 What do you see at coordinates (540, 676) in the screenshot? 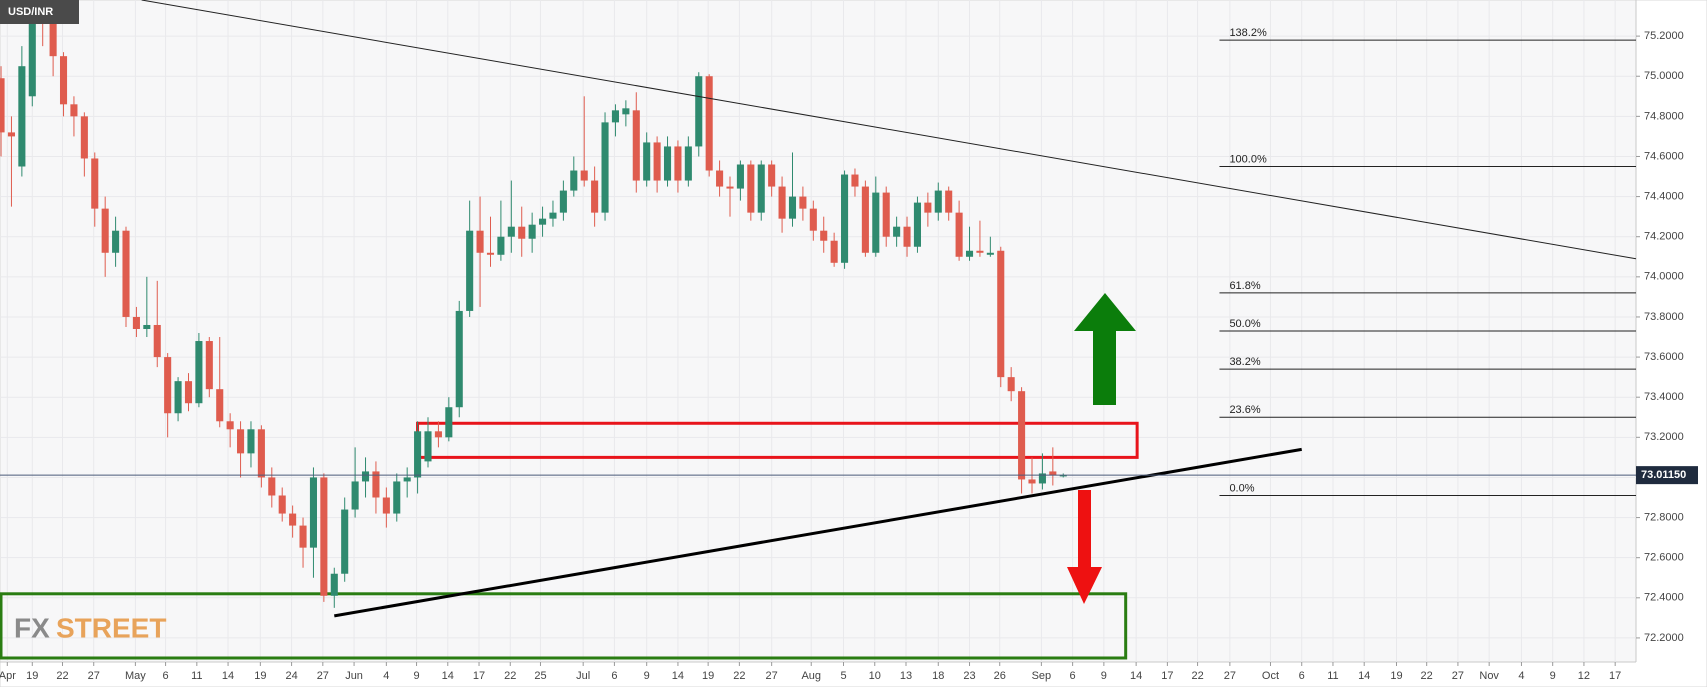
I see `x-tick-label: 25` at bounding box center [540, 676].